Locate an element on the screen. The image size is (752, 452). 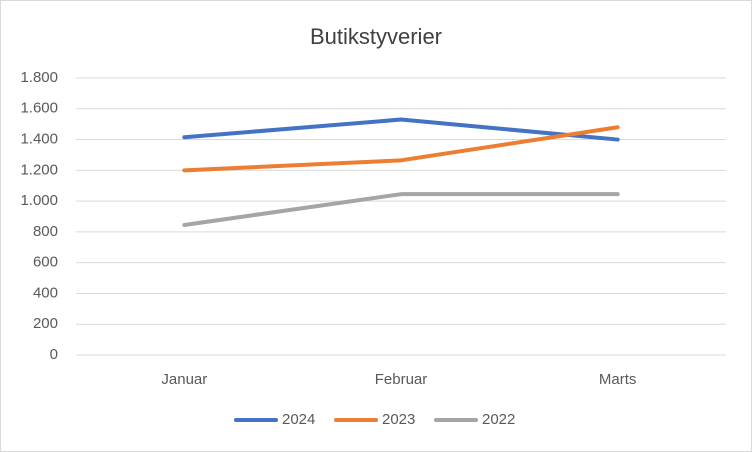
y-tick-label: 1.600 is located at coordinates (39, 108).